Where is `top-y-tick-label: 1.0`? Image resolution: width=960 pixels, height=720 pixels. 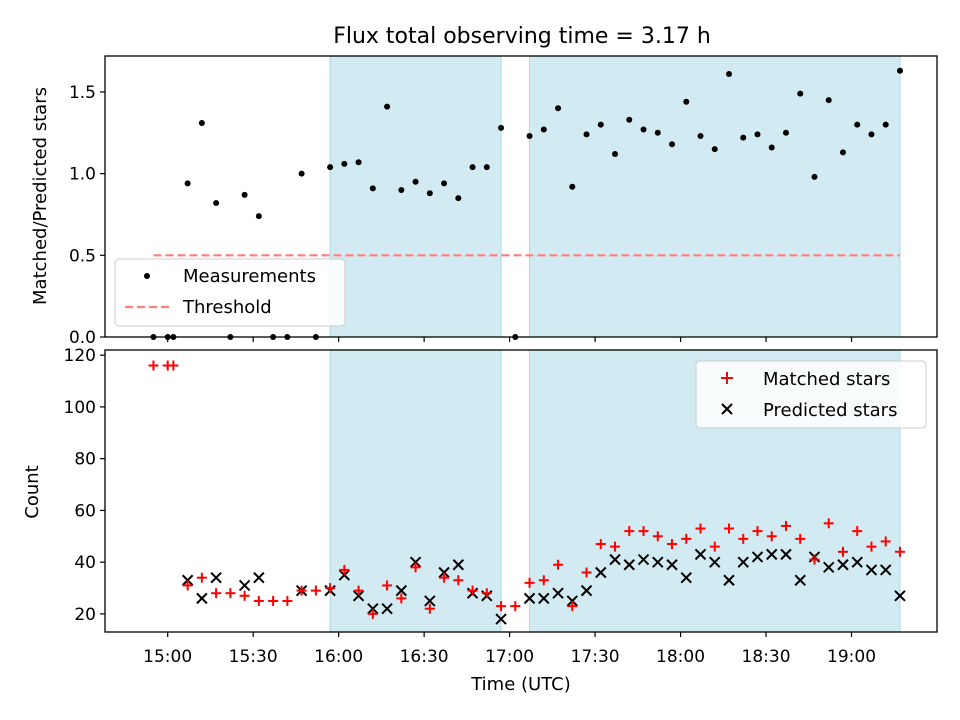
top-y-tick-label: 1.0 is located at coordinates (82, 175).